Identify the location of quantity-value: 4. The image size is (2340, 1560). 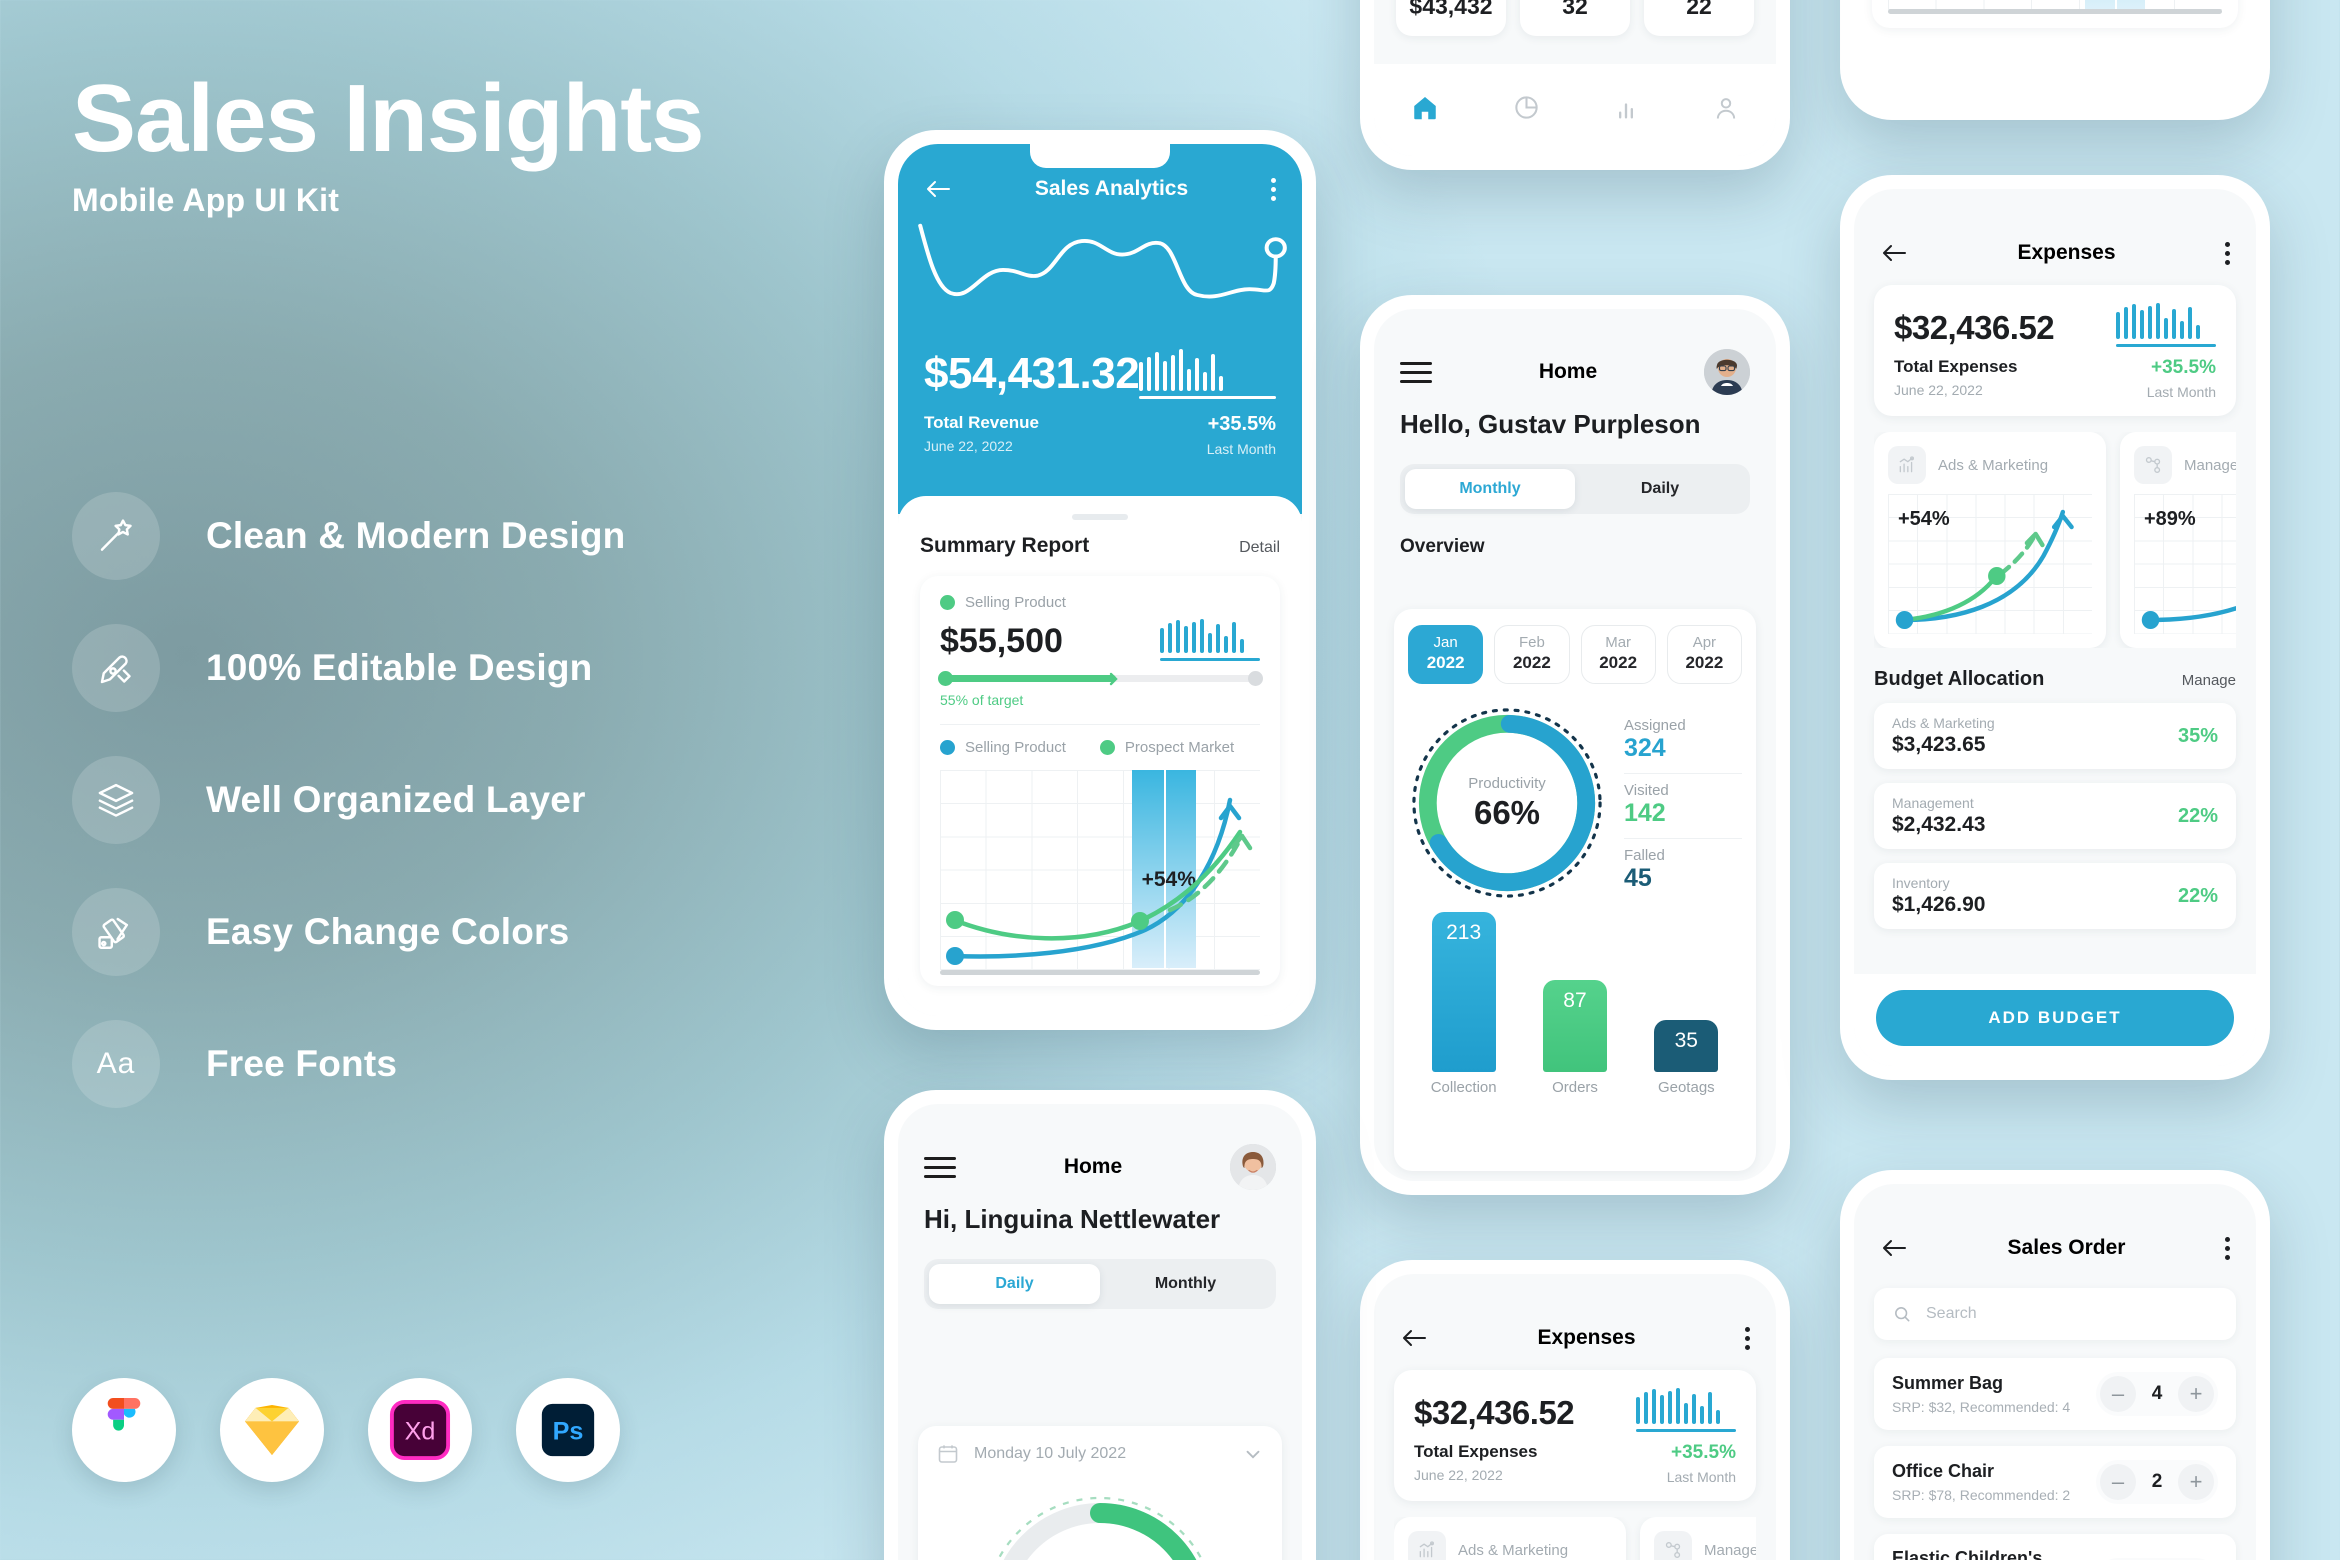
(2157, 1393).